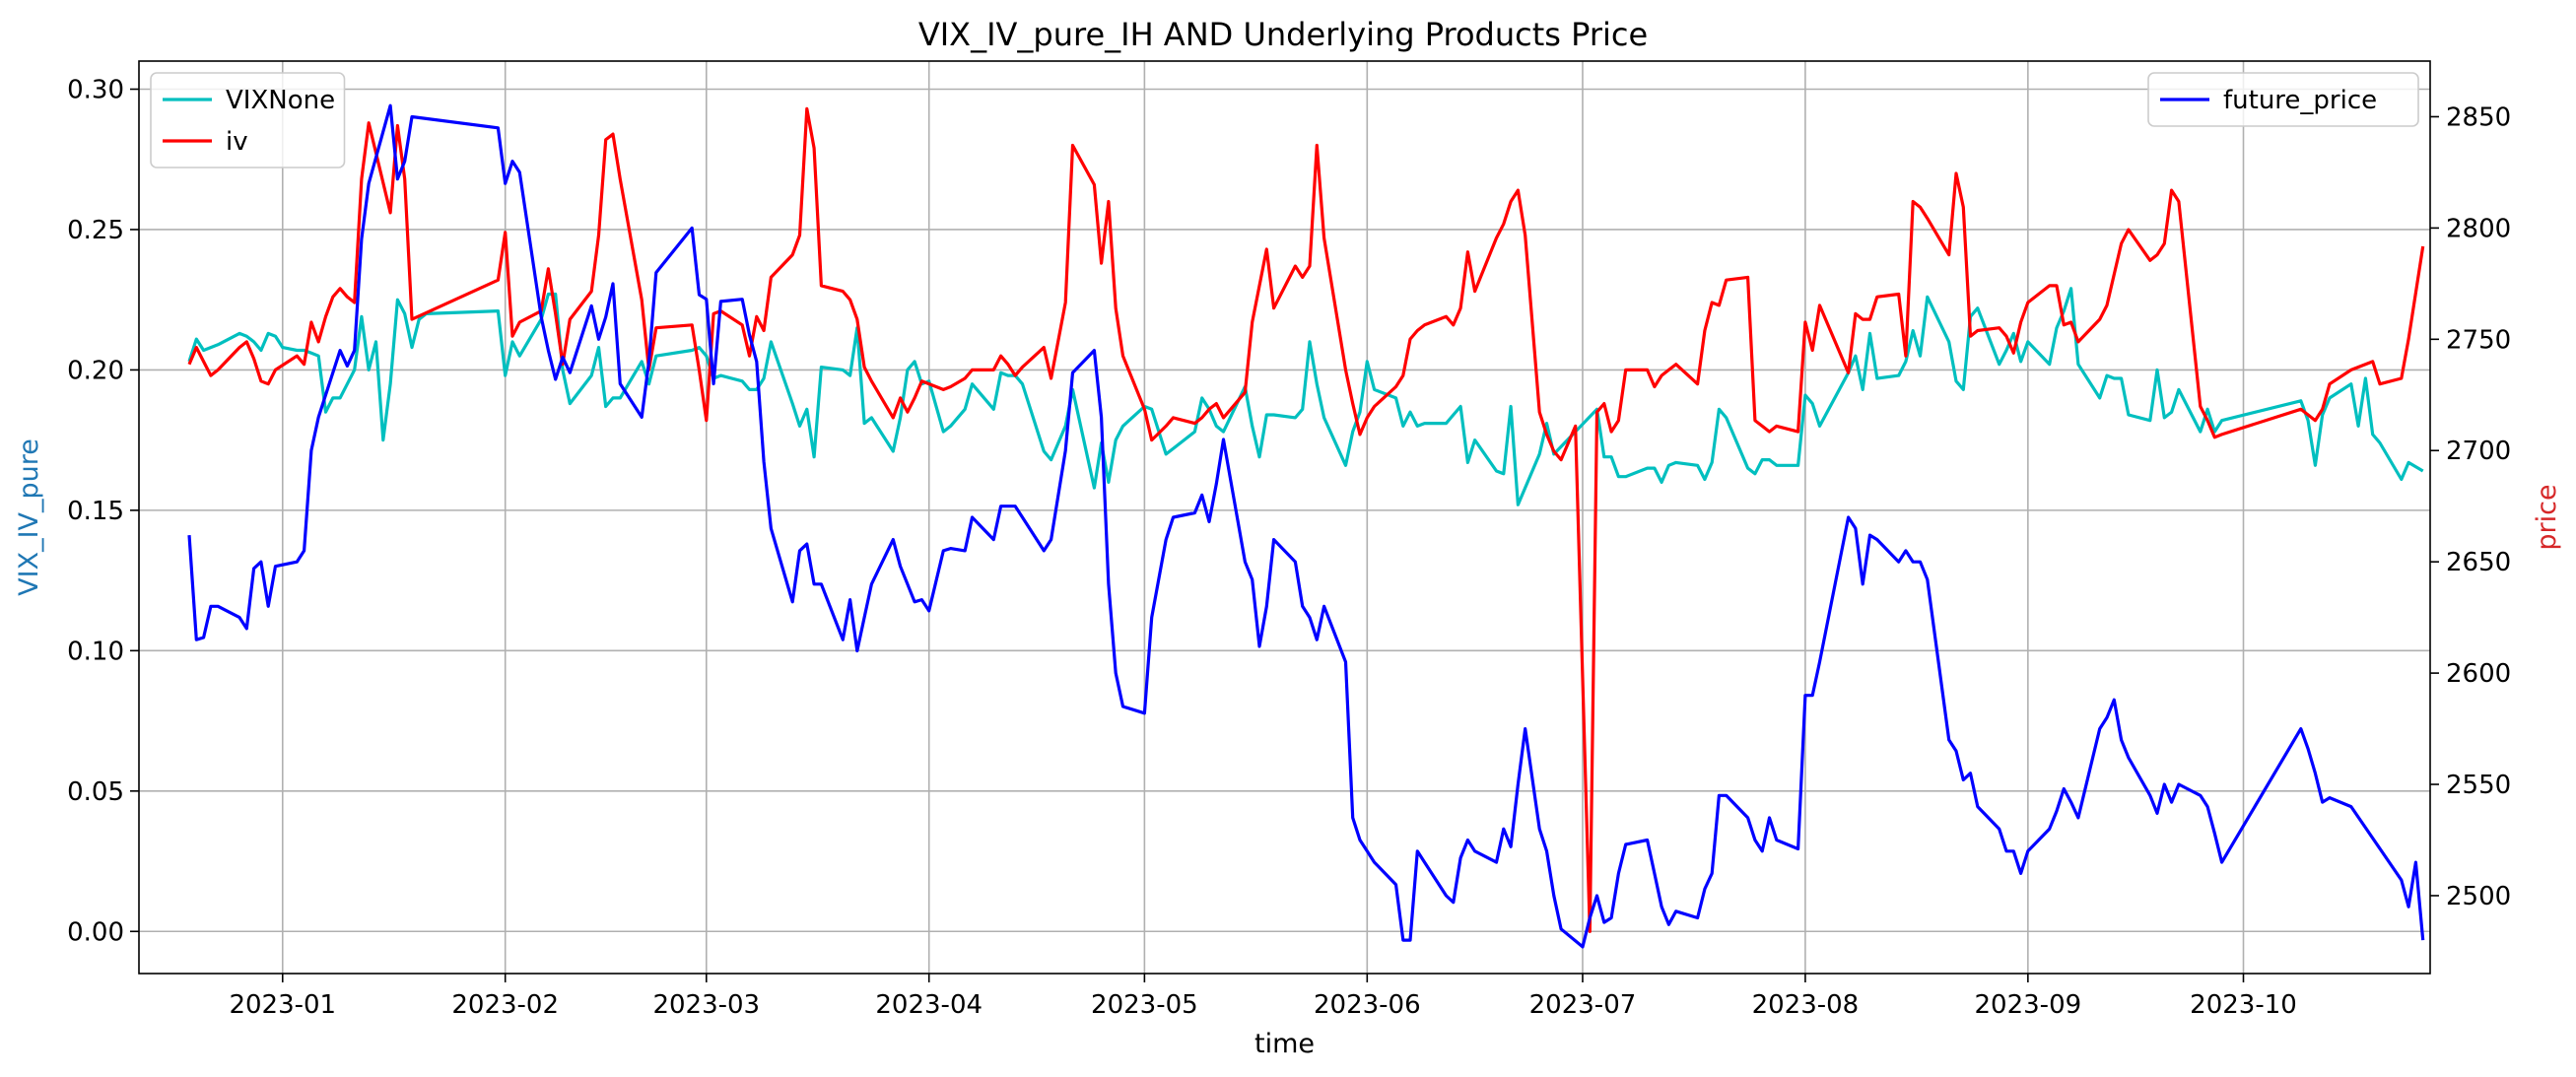 This screenshot has height=1077, width=2576. I want to click on right-y-tick-label: 2650, so click(2478, 562).